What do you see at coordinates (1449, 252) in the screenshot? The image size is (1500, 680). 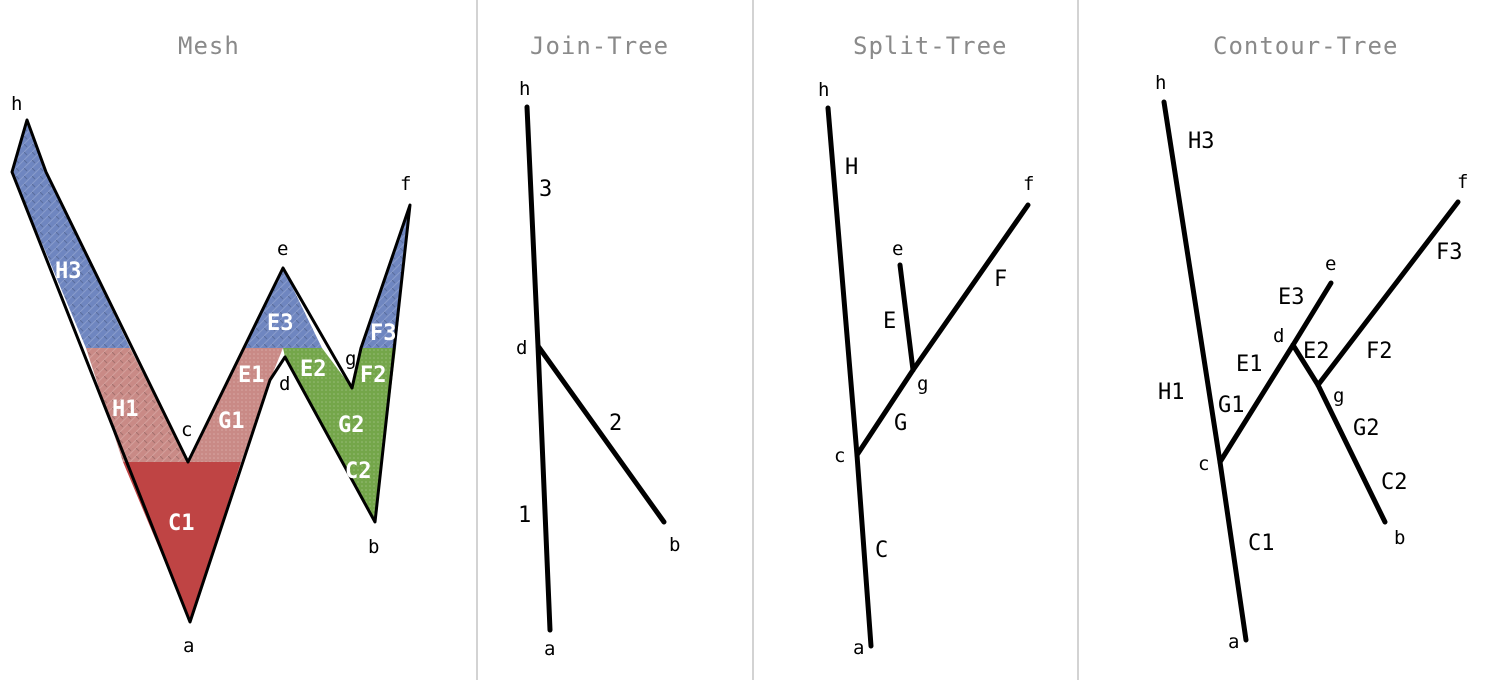 I see `contour-edge-label-f3: F3` at bounding box center [1449, 252].